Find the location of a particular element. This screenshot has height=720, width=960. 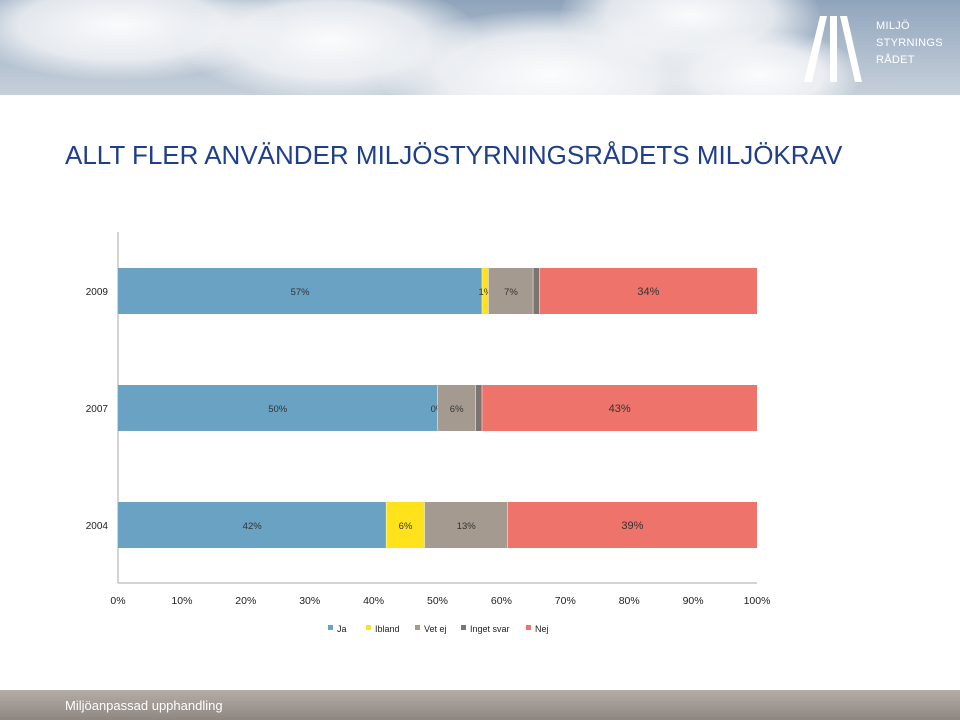

x-tick-label: 10% is located at coordinates (181, 601).